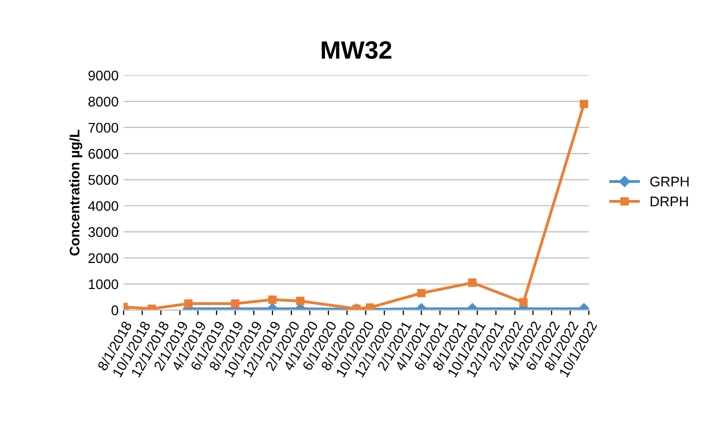 Image resolution: width=727 pixels, height=443 pixels. What do you see at coordinates (103, 258) in the screenshot?
I see `y-tick-label: 2000` at bounding box center [103, 258].